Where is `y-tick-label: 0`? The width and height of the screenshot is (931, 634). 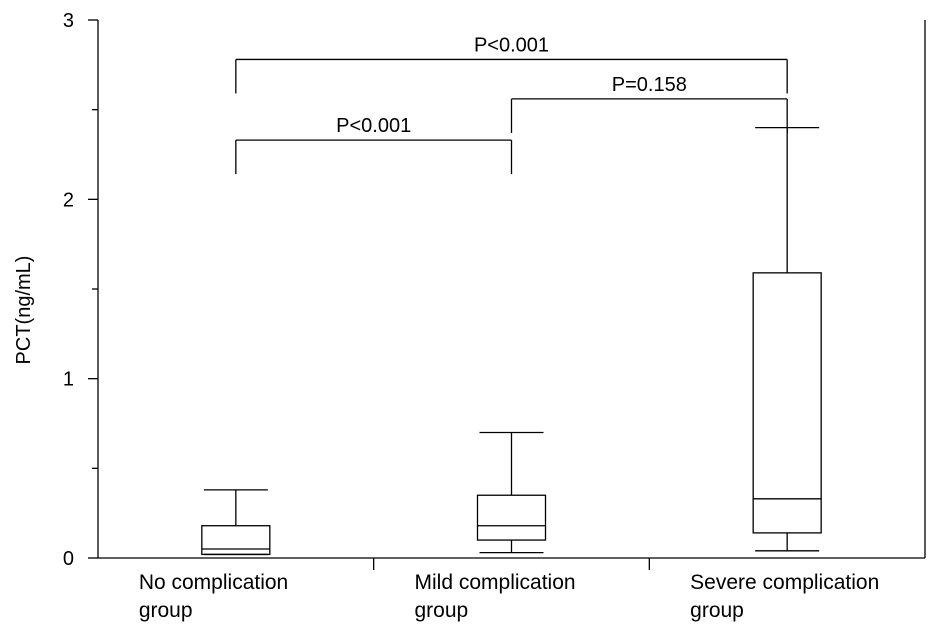 y-tick-label: 0 is located at coordinates (68, 559).